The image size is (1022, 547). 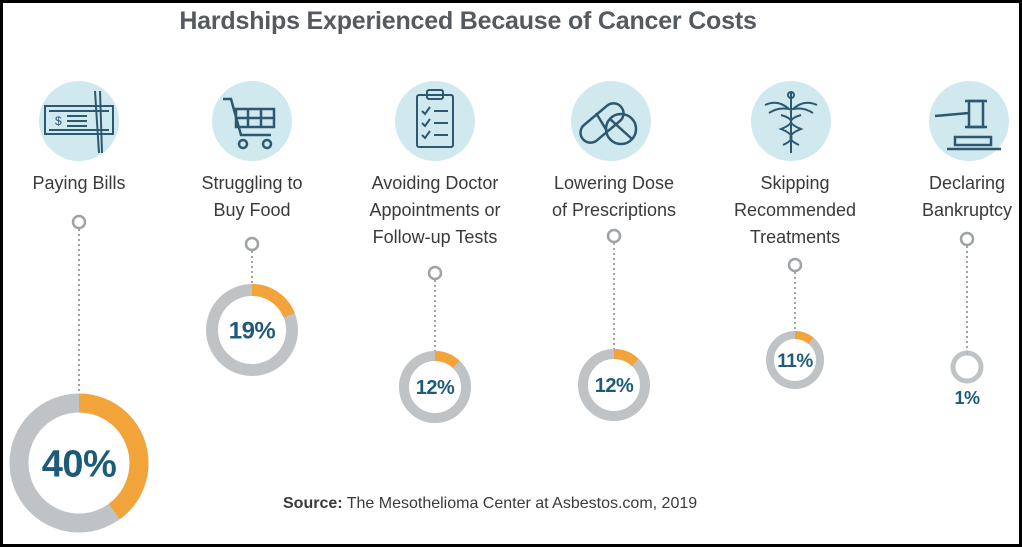 I want to click on hardship-item: Declaring Bankruptcy 1%, so click(x=967, y=290).